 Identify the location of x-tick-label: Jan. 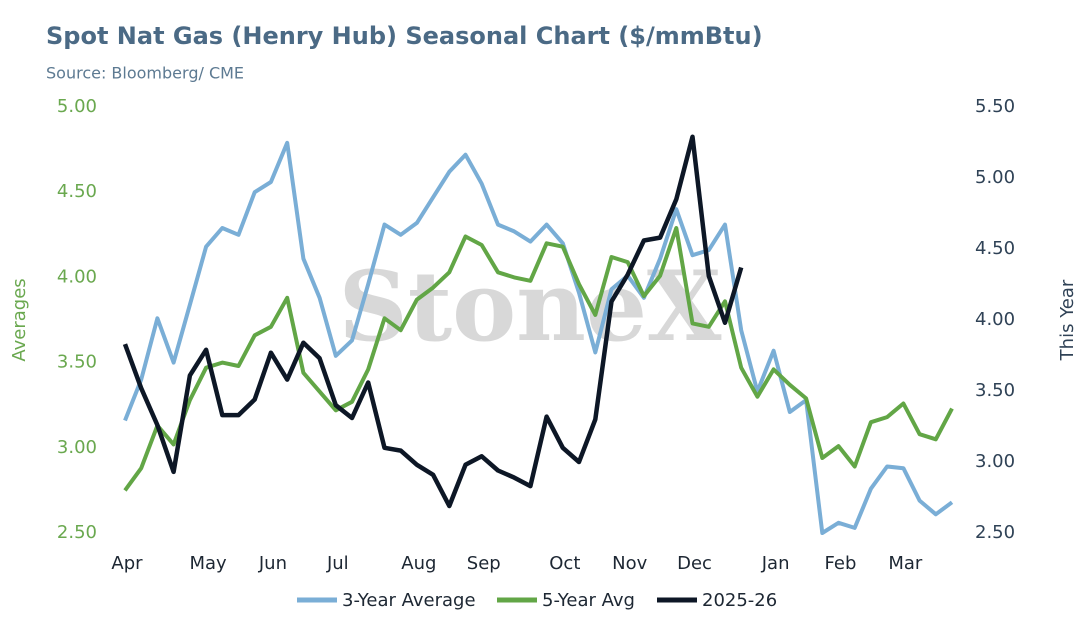
(775, 563).